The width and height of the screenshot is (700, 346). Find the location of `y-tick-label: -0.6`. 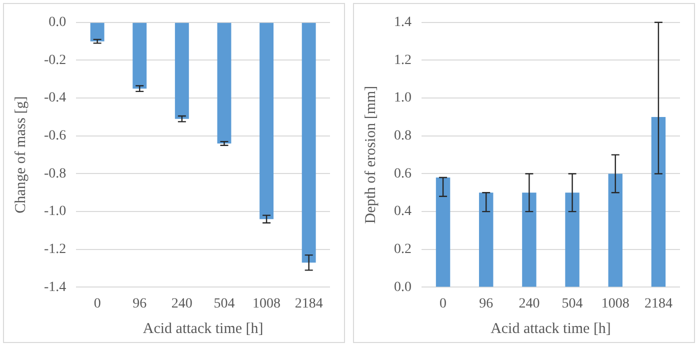

y-tick-label: -0.6 is located at coordinates (55, 136).